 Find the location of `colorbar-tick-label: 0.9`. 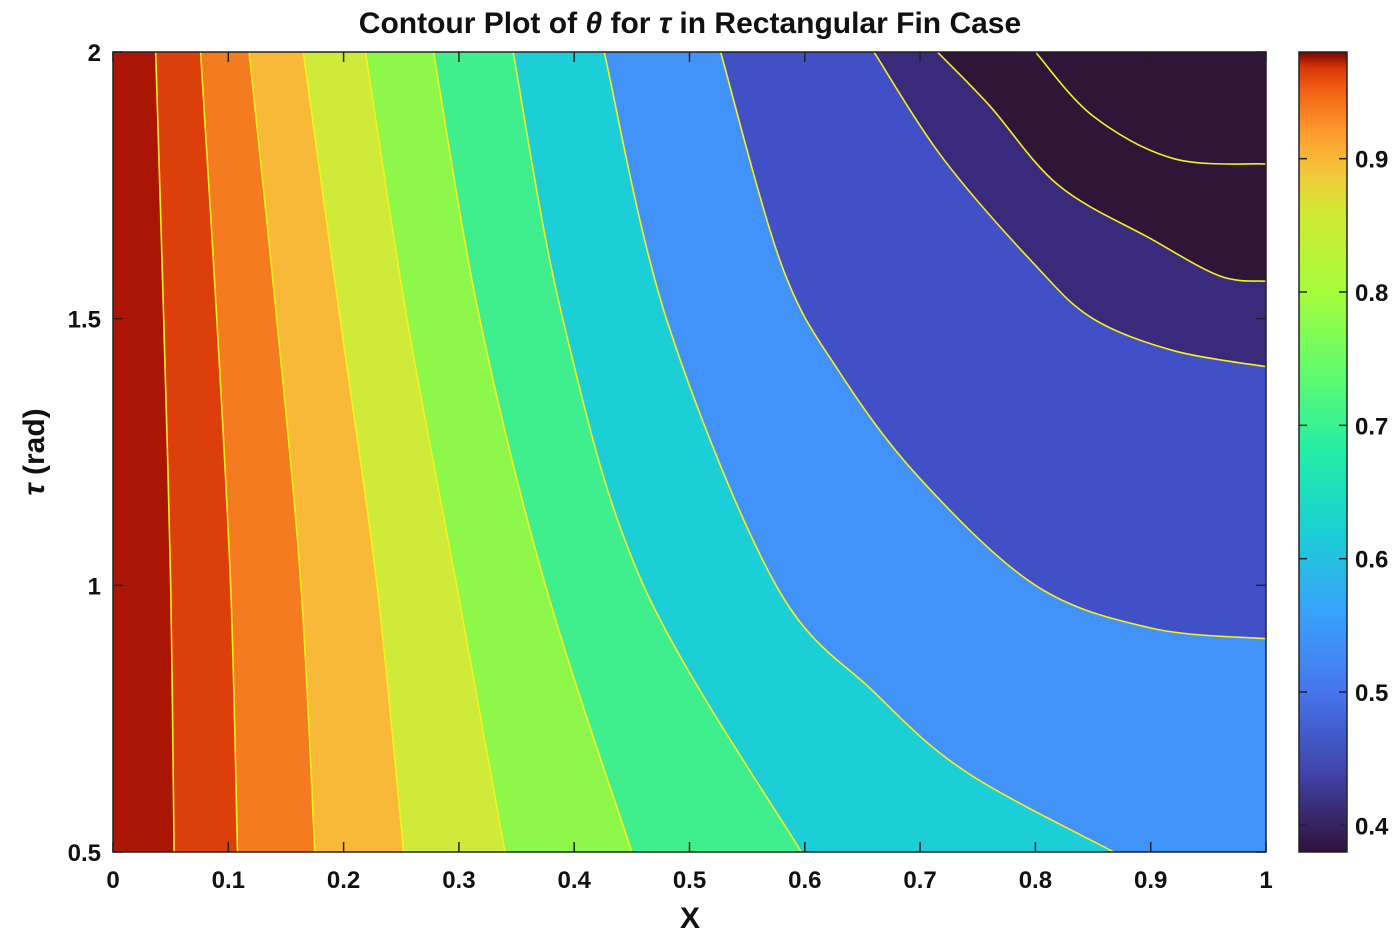

colorbar-tick-label: 0.9 is located at coordinates (1371, 160).